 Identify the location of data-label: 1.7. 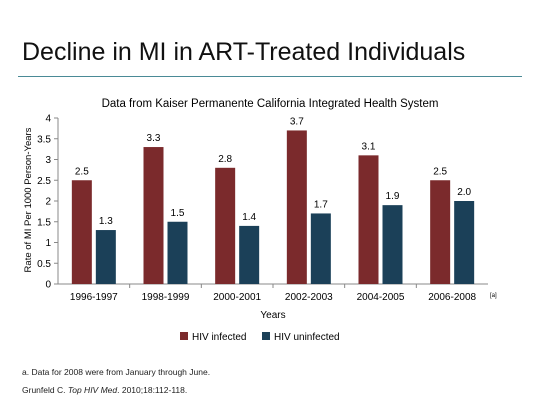
(321, 204).